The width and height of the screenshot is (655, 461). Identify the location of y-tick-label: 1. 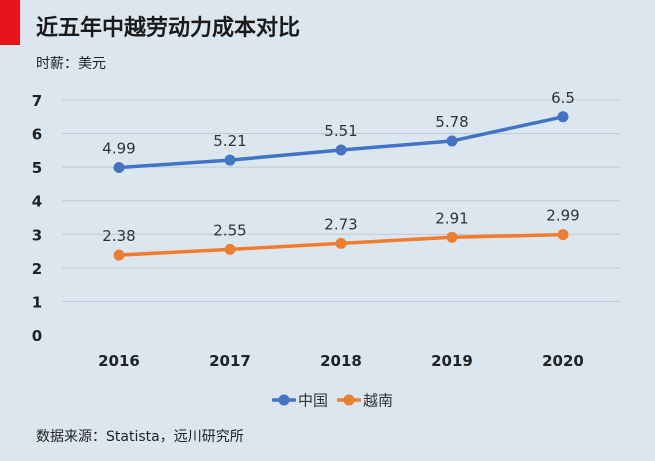
(37, 302).